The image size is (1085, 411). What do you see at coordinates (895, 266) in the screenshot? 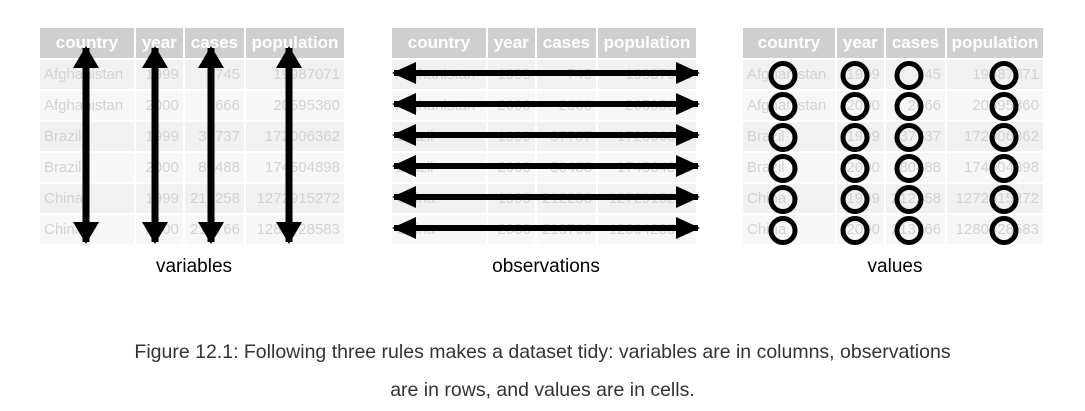
I see `values-label: values` at bounding box center [895, 266].